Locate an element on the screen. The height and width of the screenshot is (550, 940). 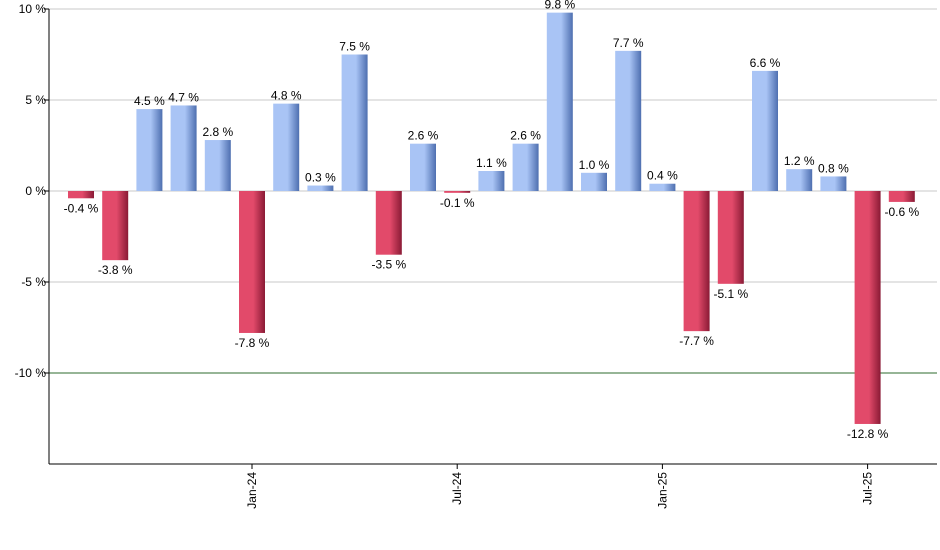
y-tick-label: -10 % is located at coordinates (31, 373).